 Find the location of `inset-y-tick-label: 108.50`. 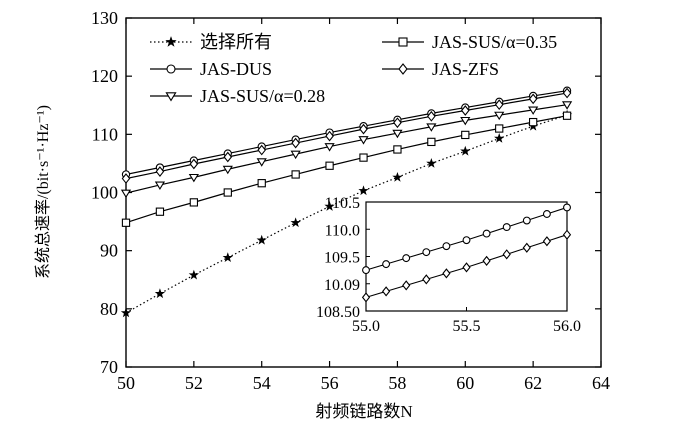

inset-y-tick-label: 108.50 is located at coordinates (338, 312).